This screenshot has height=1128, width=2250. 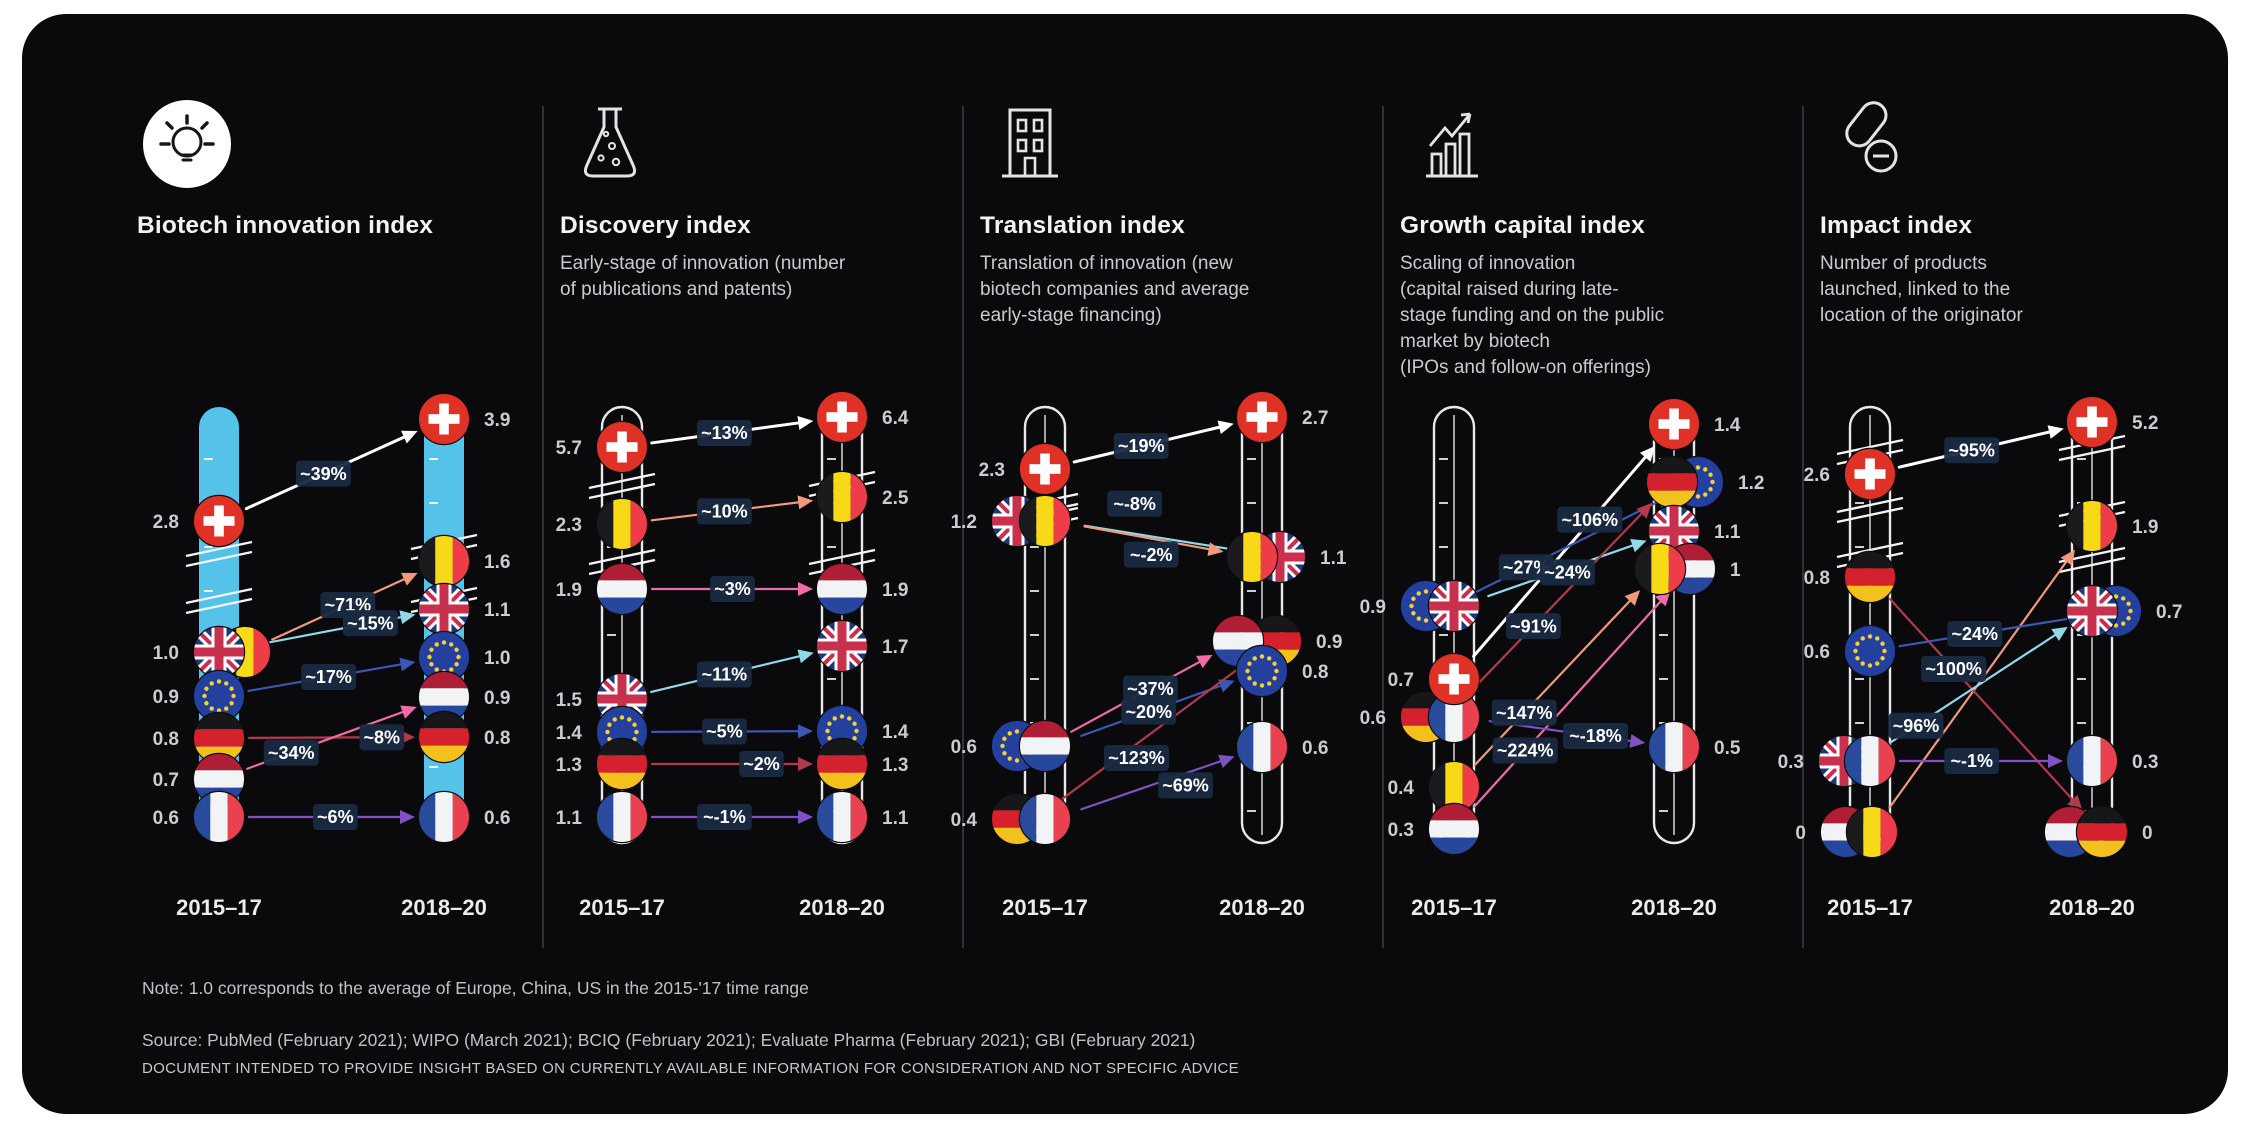 I want to click on pct-change-label-nl: ~34%, so click(x=291, y=752).